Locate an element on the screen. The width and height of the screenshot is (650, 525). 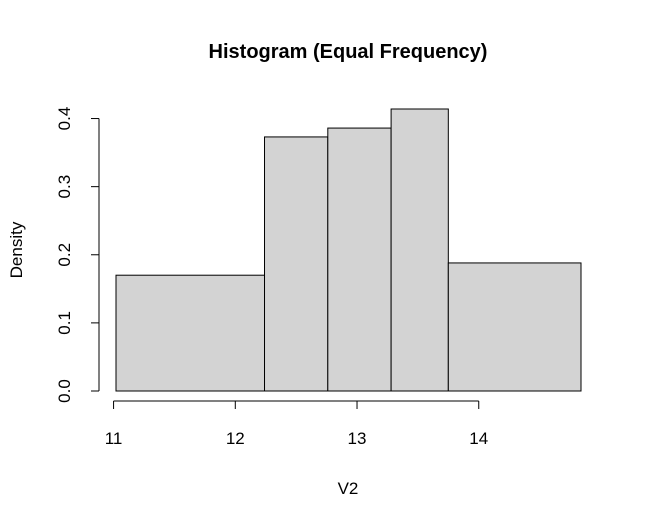
y-tick-label-0.1: 0.1 is located at coordinates (64, 323).